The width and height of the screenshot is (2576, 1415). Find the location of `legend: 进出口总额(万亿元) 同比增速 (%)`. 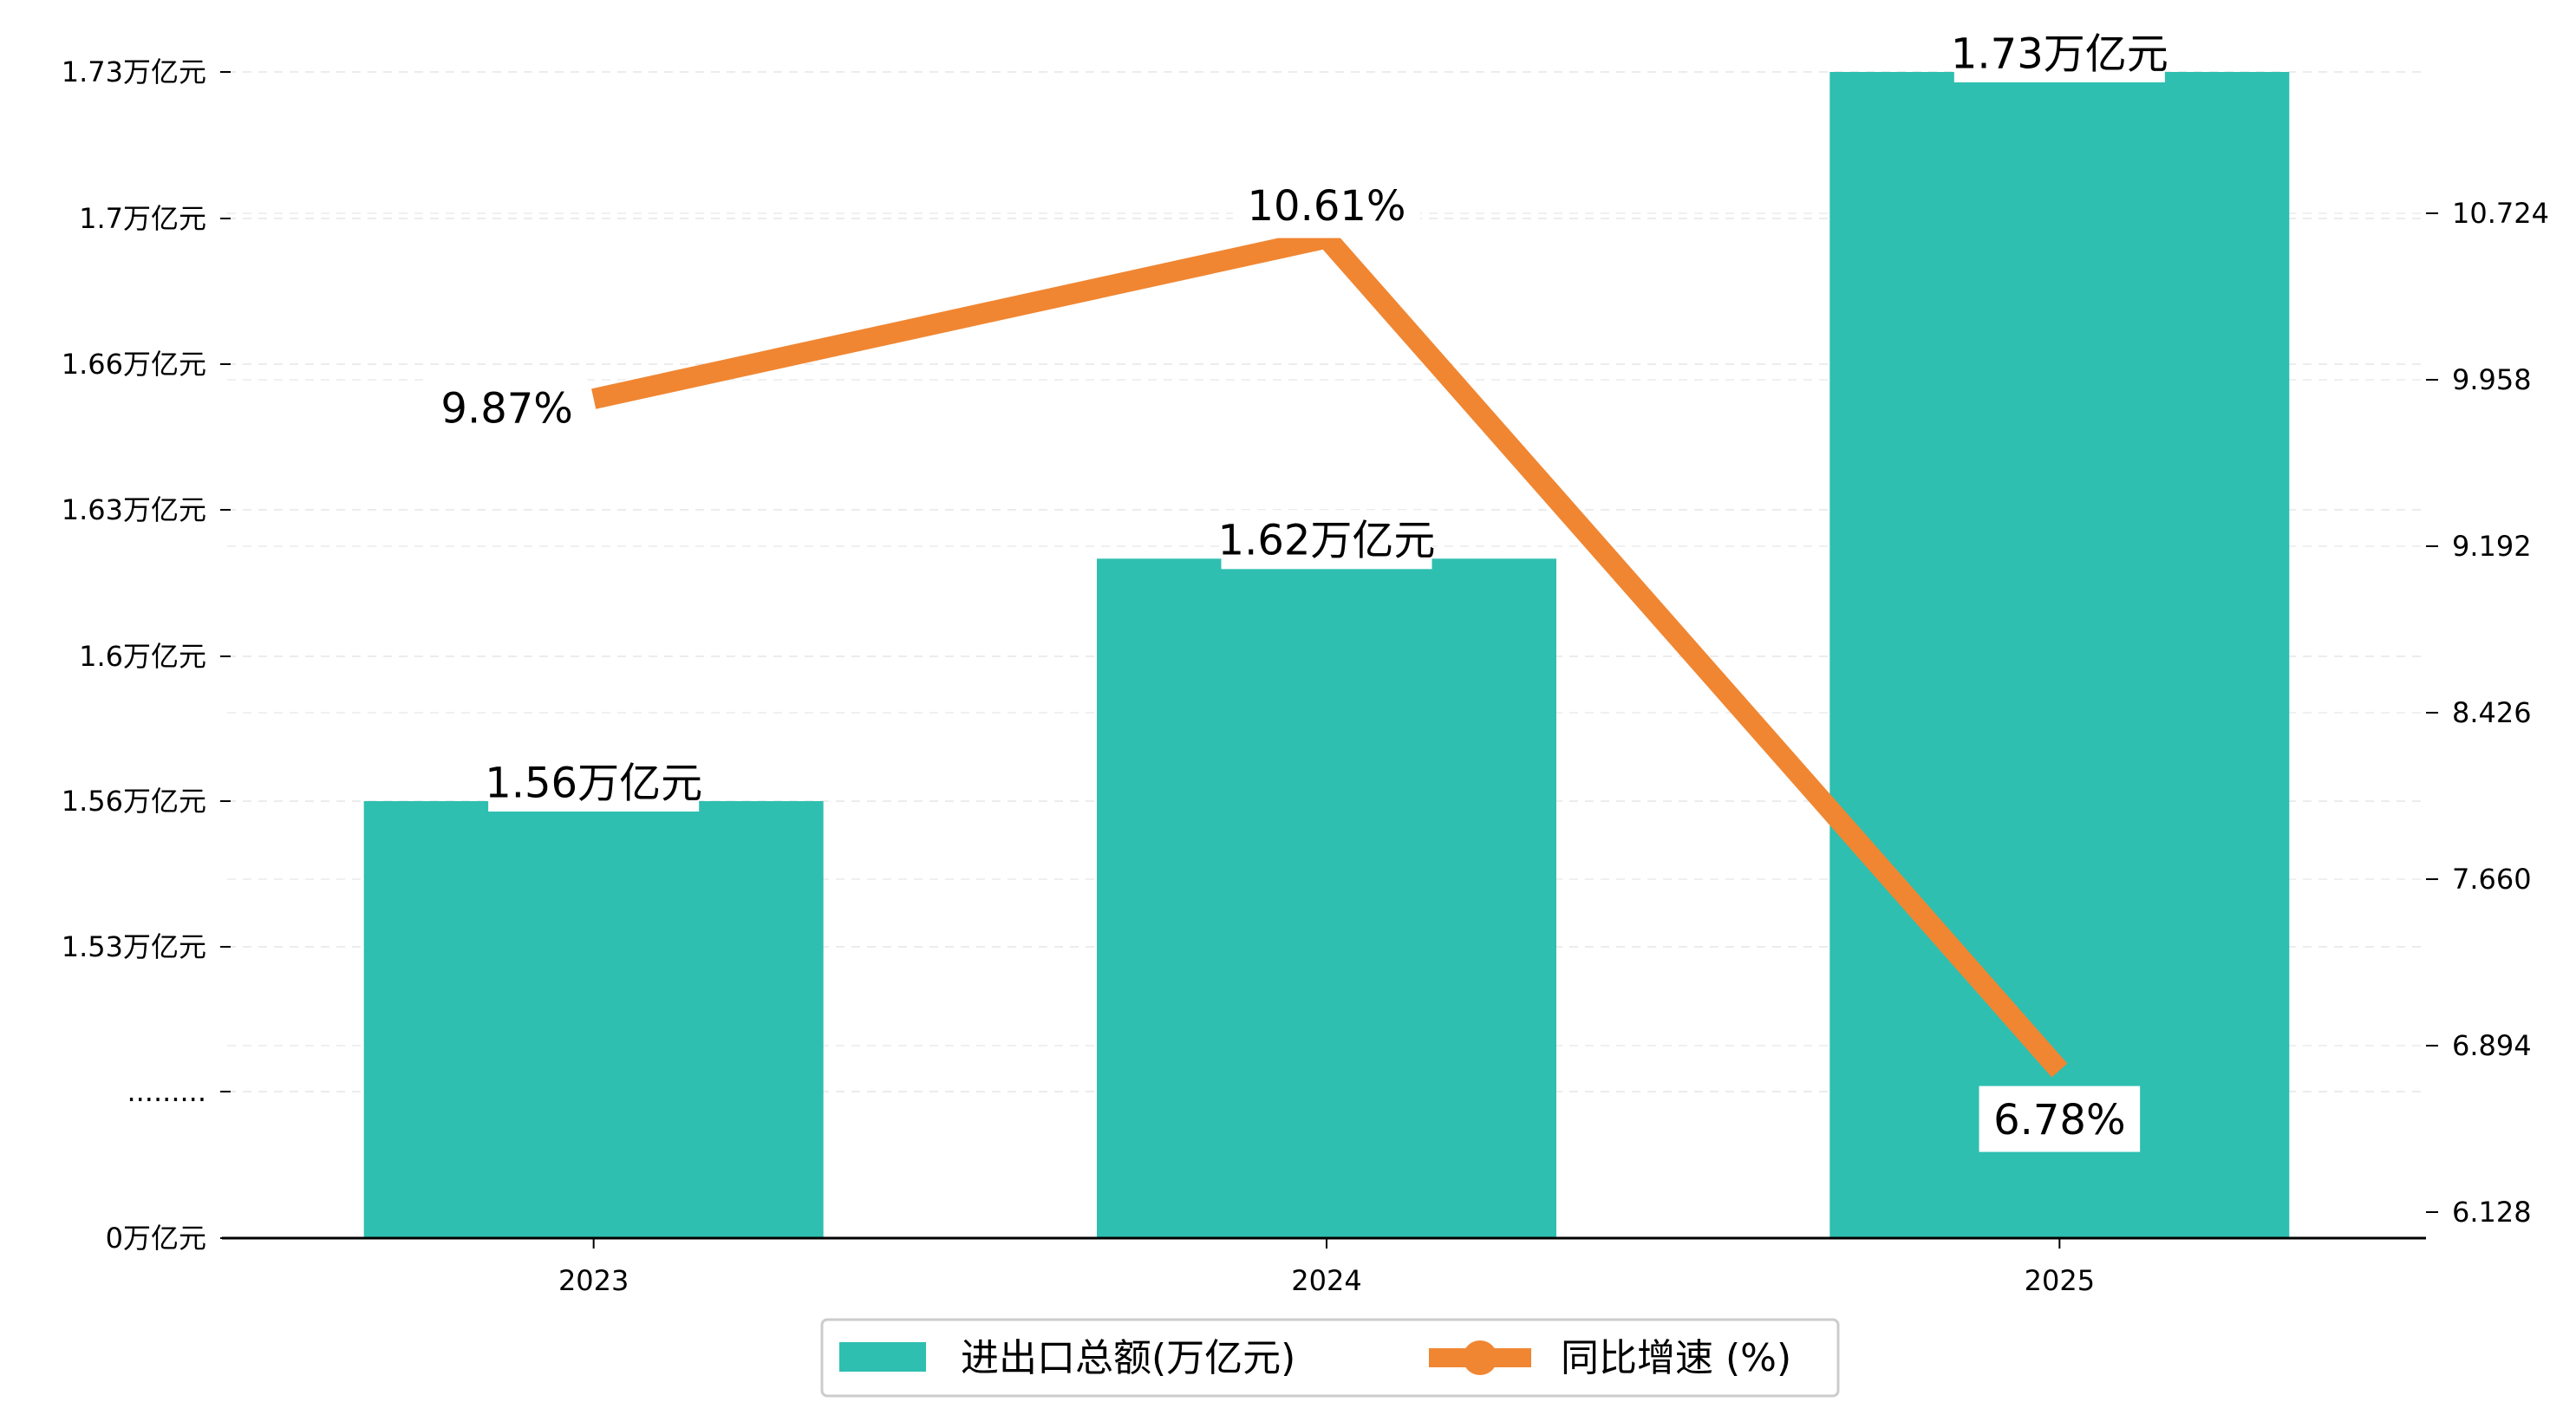

legend: 进出口总额(万亿元) 同比增速 (%) is located at coordinates (1330, 1358).